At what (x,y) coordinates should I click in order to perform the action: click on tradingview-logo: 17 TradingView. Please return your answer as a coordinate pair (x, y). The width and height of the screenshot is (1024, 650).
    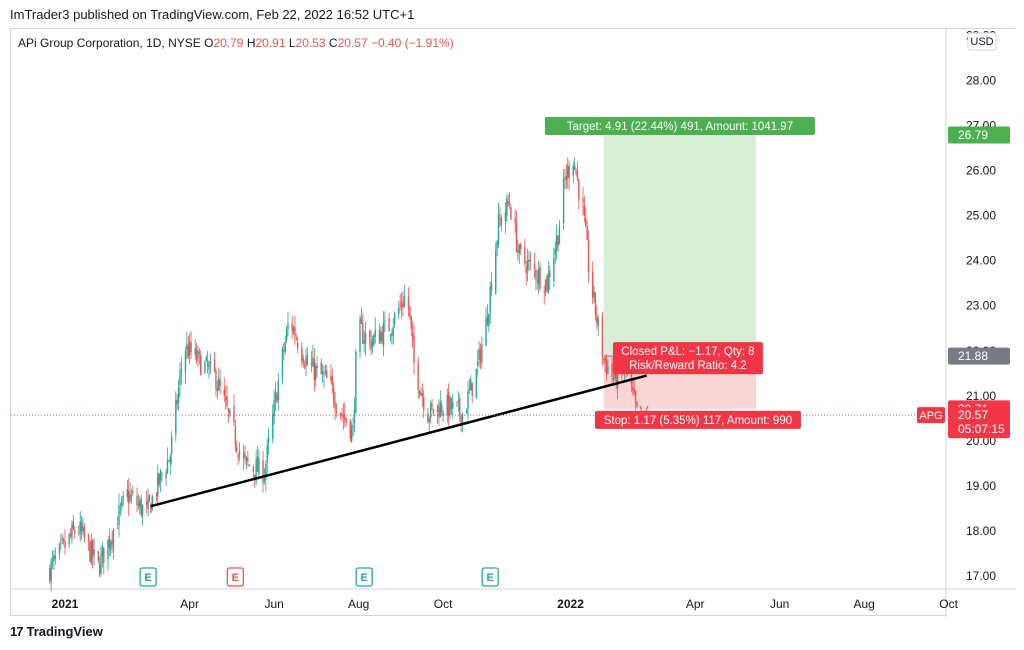
    Looking at the image, I should click on (56, 631).